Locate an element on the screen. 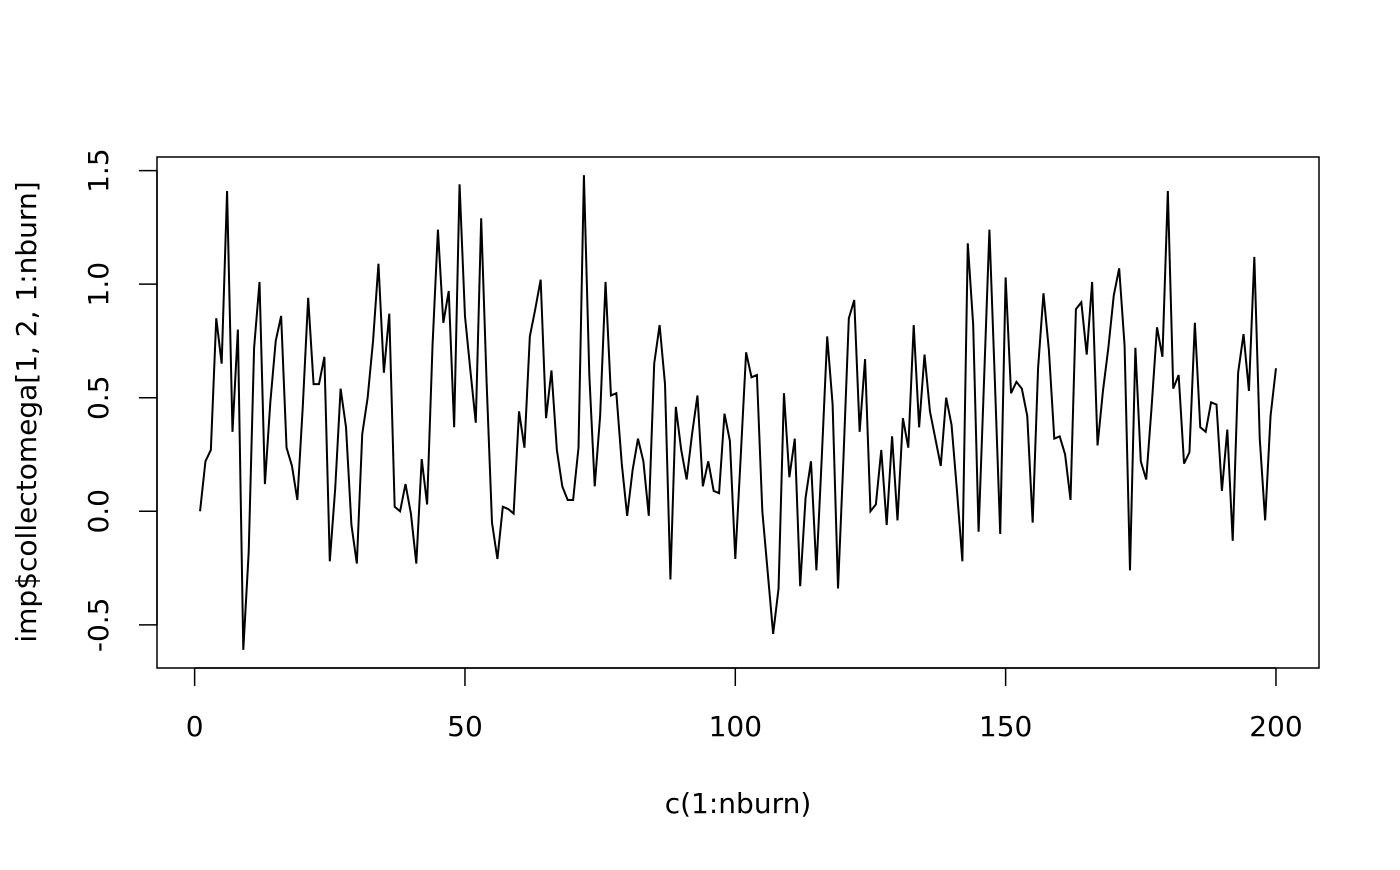 This screenshot has width=1400, height=870. x-tick-label: 50 is located at coordinates (465, 726).